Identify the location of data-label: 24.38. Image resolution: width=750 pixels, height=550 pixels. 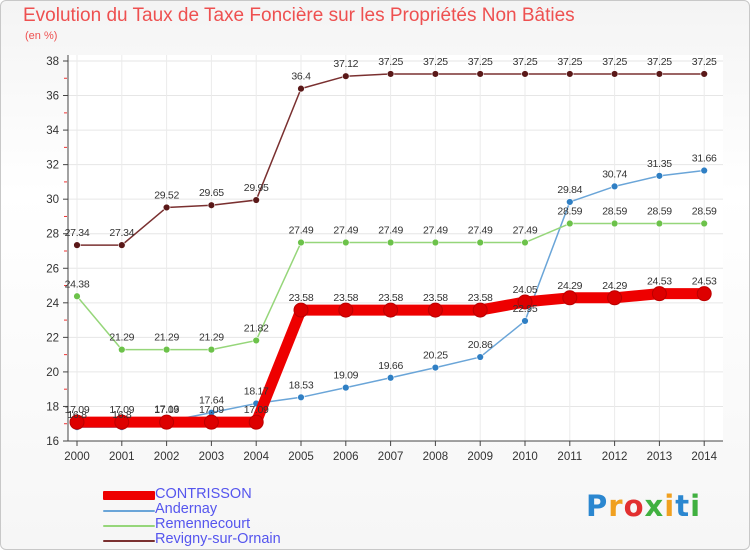
(77, 284).